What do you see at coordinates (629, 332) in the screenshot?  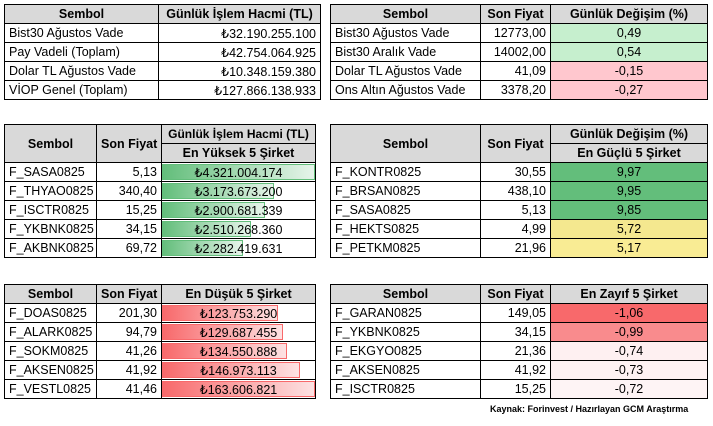 I see `change-cell: -0,99` at bounding box center [629, 332].